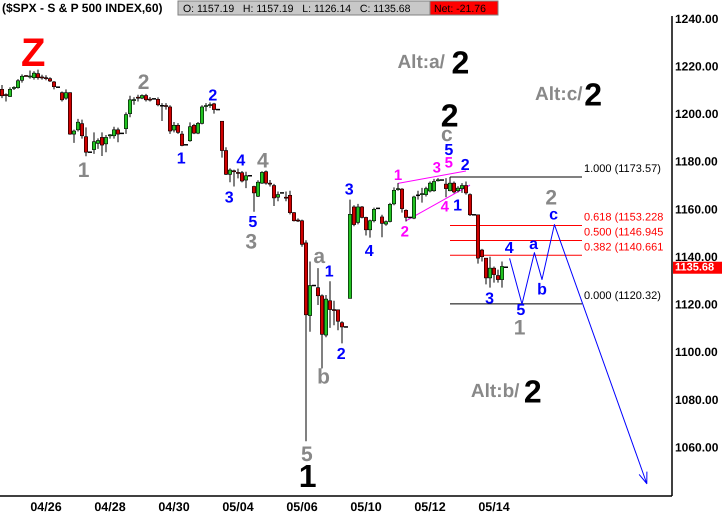 The width and height of the screenshot is (722, 523). What do you see at coordinates (697, 66) in the screenshot?
I see `y-tick-label: 1220.00` at bounding box center [697, 66].